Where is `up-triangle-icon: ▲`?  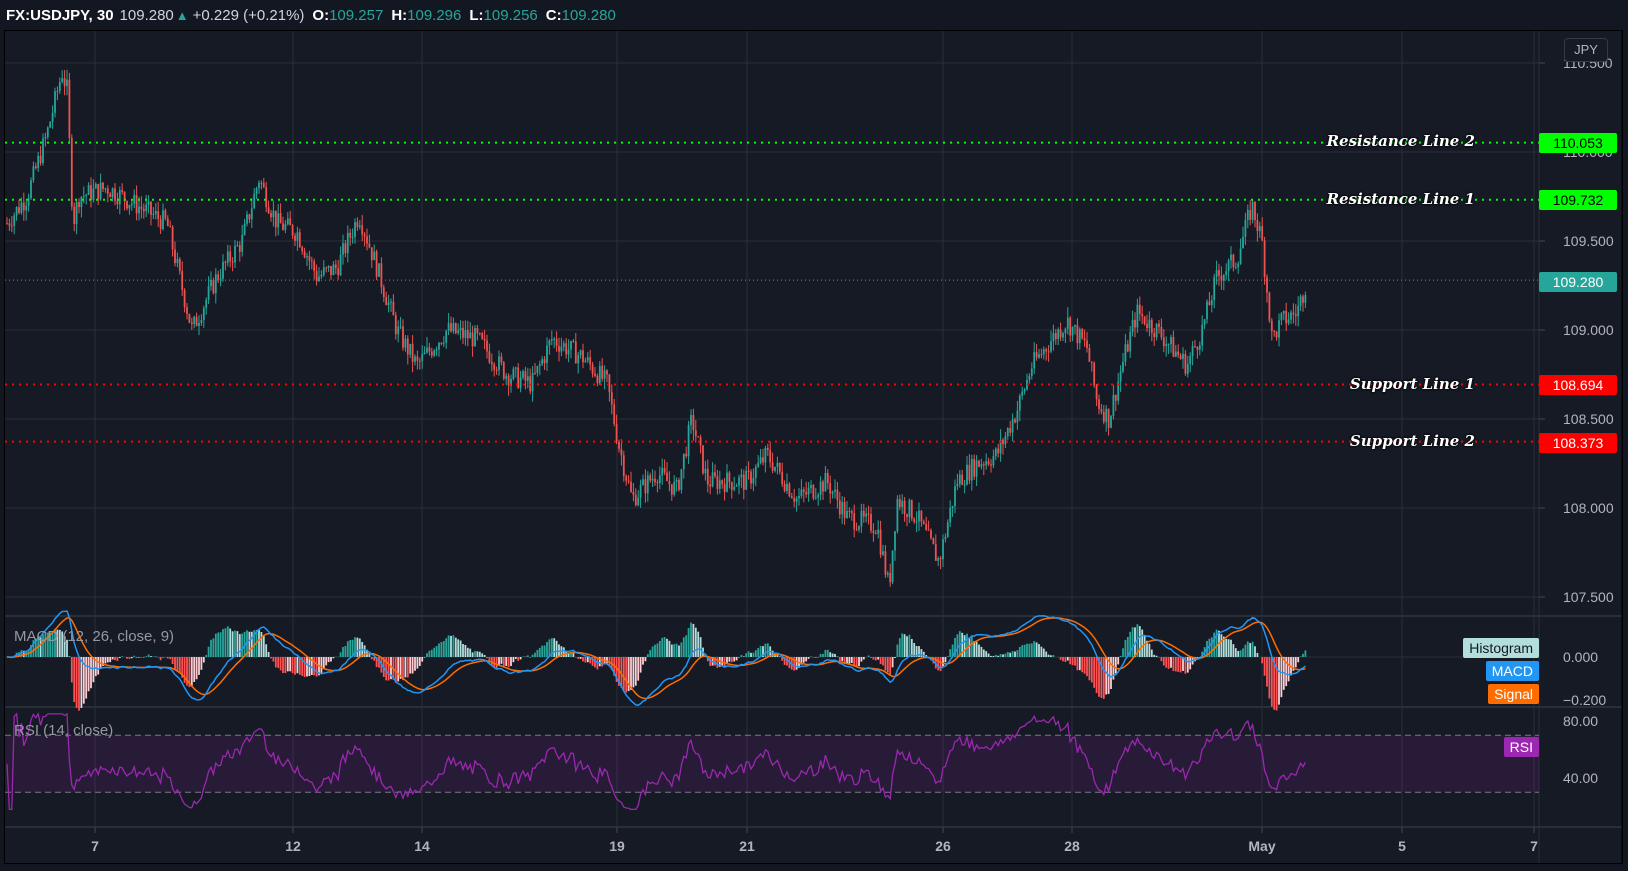 up-triangle-icon: ▲ is located at coordinates (182, 15).